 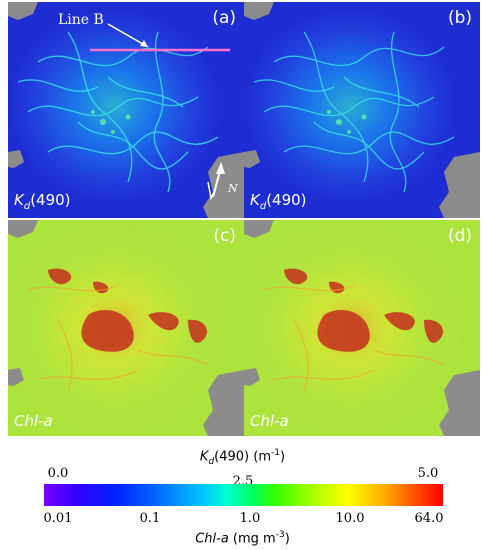 What do you see at coordinates (350, 518) in the screenshot?
I see `bottom-tick-3: 10.0` at bounding box center [350, 518].